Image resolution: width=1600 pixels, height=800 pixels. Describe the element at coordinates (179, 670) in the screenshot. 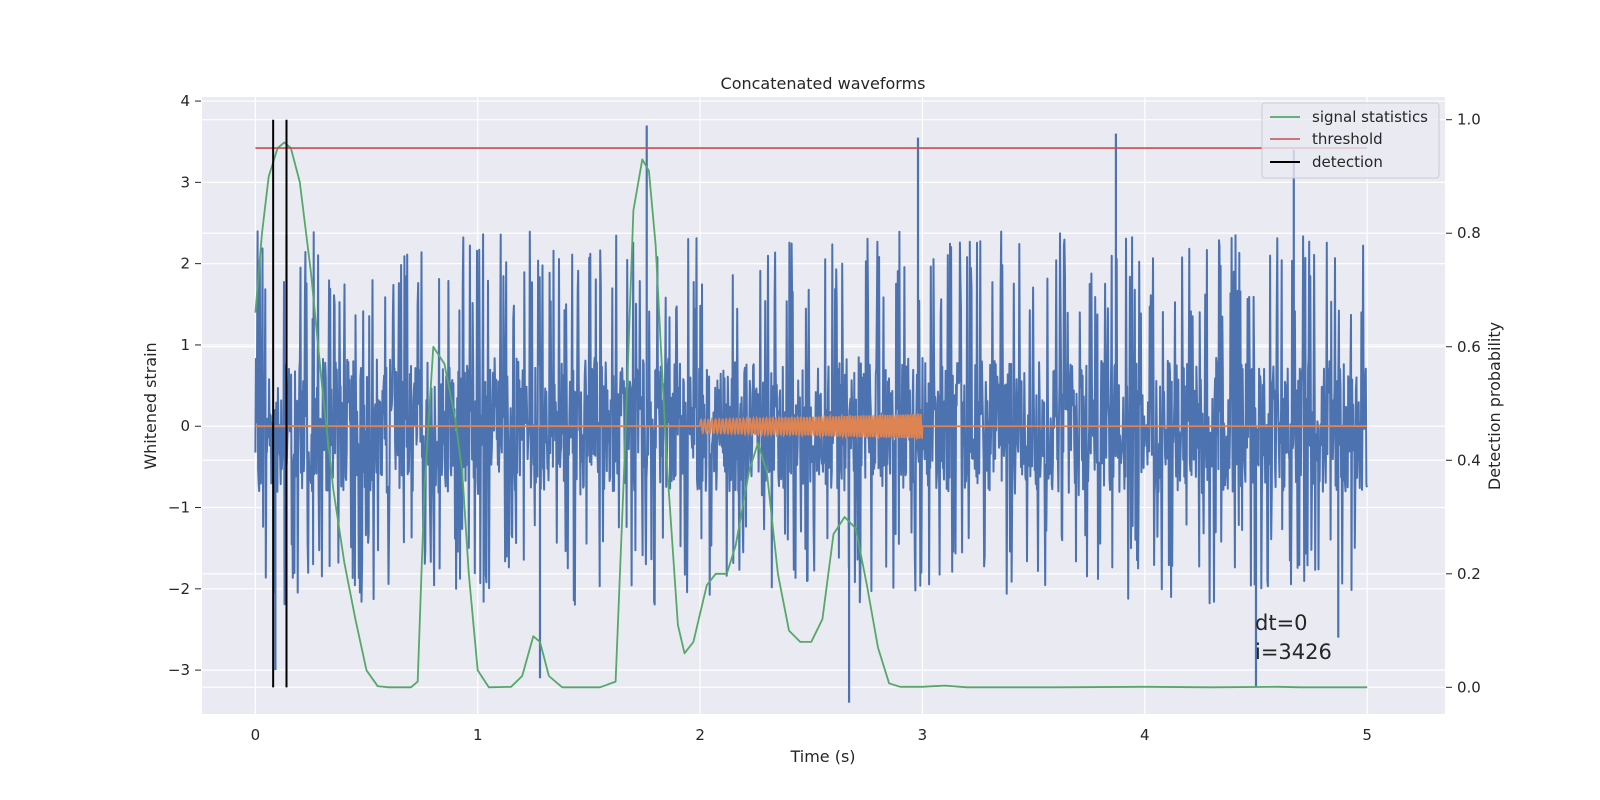

I see `y-tick-label: −3` at that location.